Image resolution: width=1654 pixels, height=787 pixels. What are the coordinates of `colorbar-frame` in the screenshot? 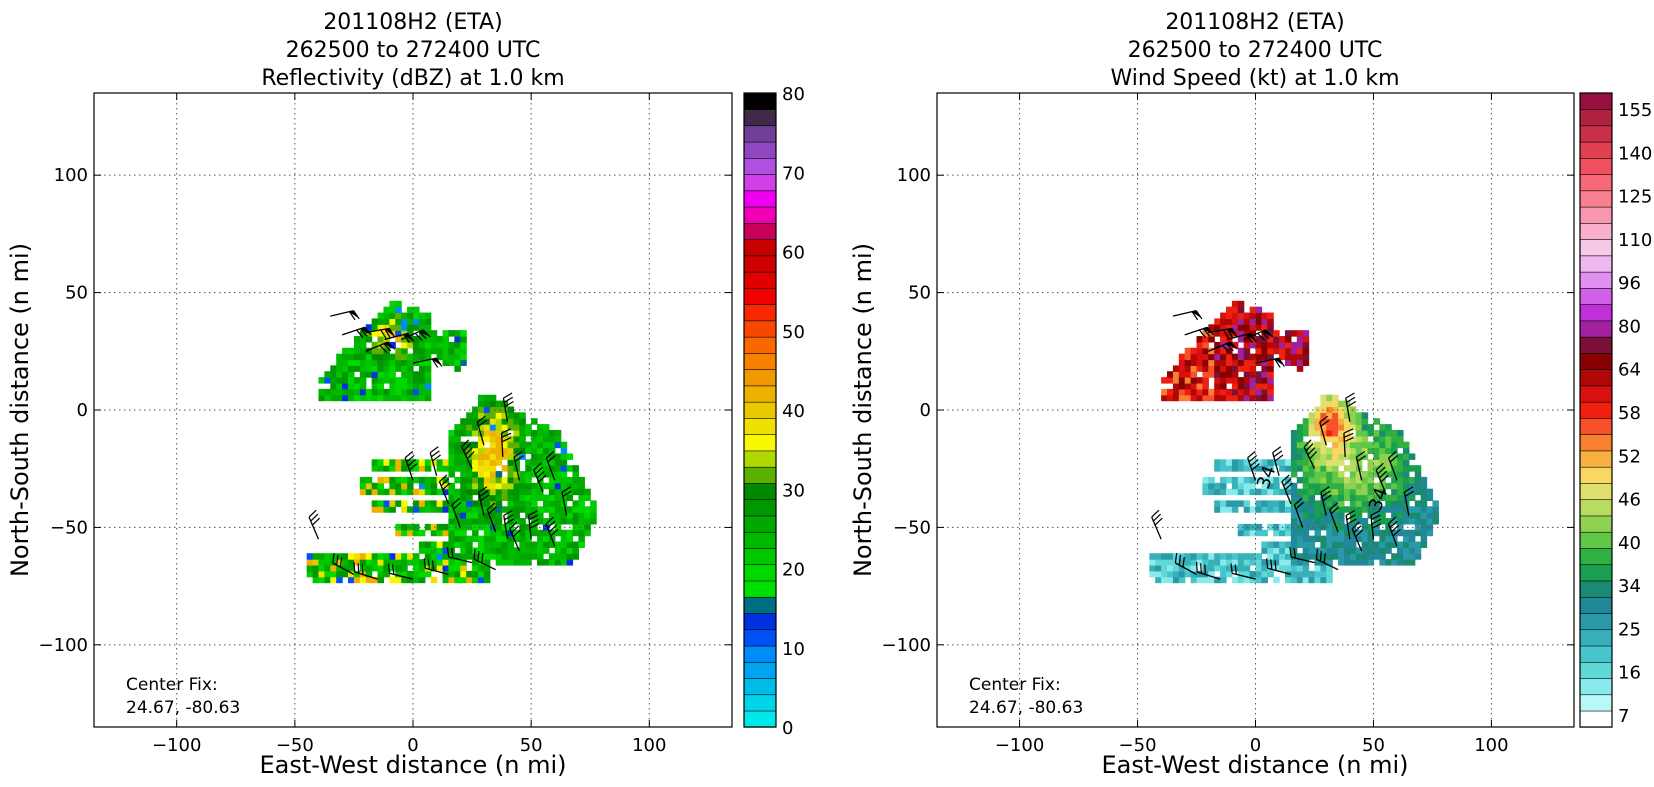 It's located at (760, 410).